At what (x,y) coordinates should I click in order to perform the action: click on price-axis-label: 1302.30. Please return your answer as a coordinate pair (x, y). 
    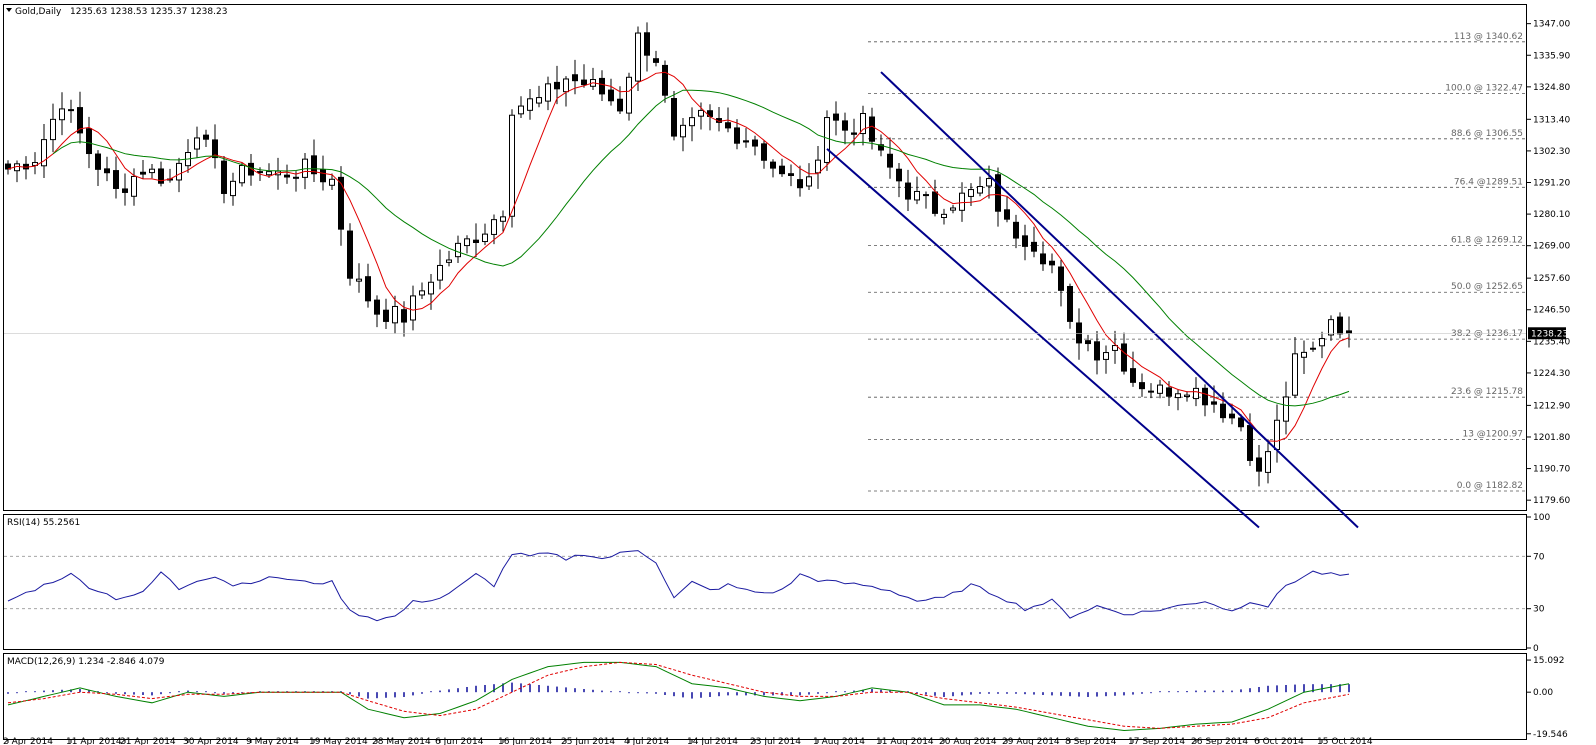
    Looking at the image, I should click on (1551, 152).